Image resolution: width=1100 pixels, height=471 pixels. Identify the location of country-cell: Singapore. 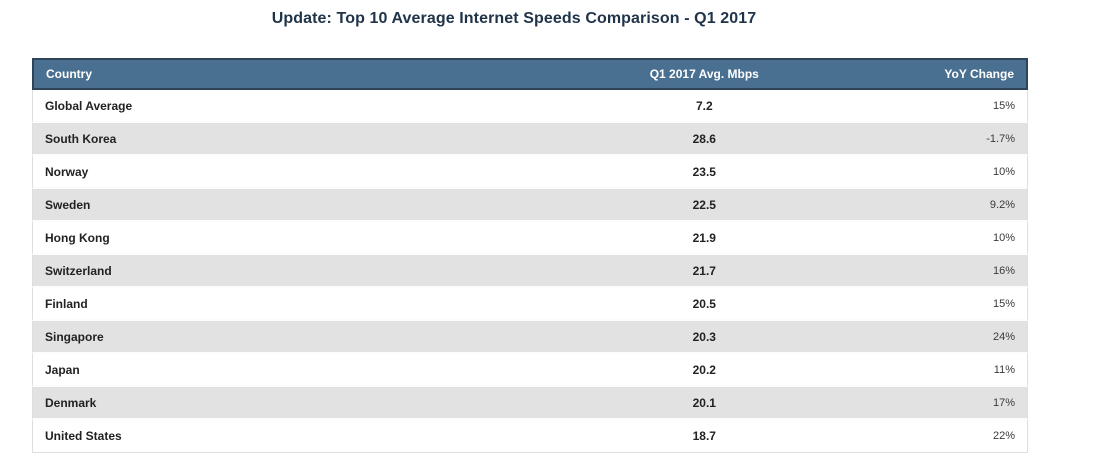
(279, 337).